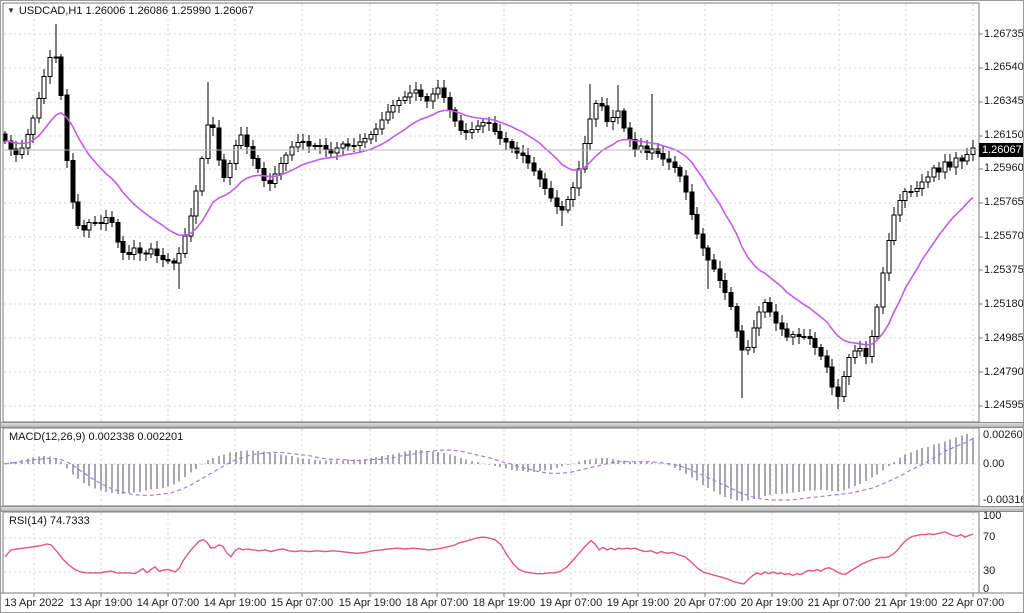 The height and width of the screenshot is (613, 1024). I want to click on rsi-indicator-label: RSI(14) 74.7333, so click(49, 521).